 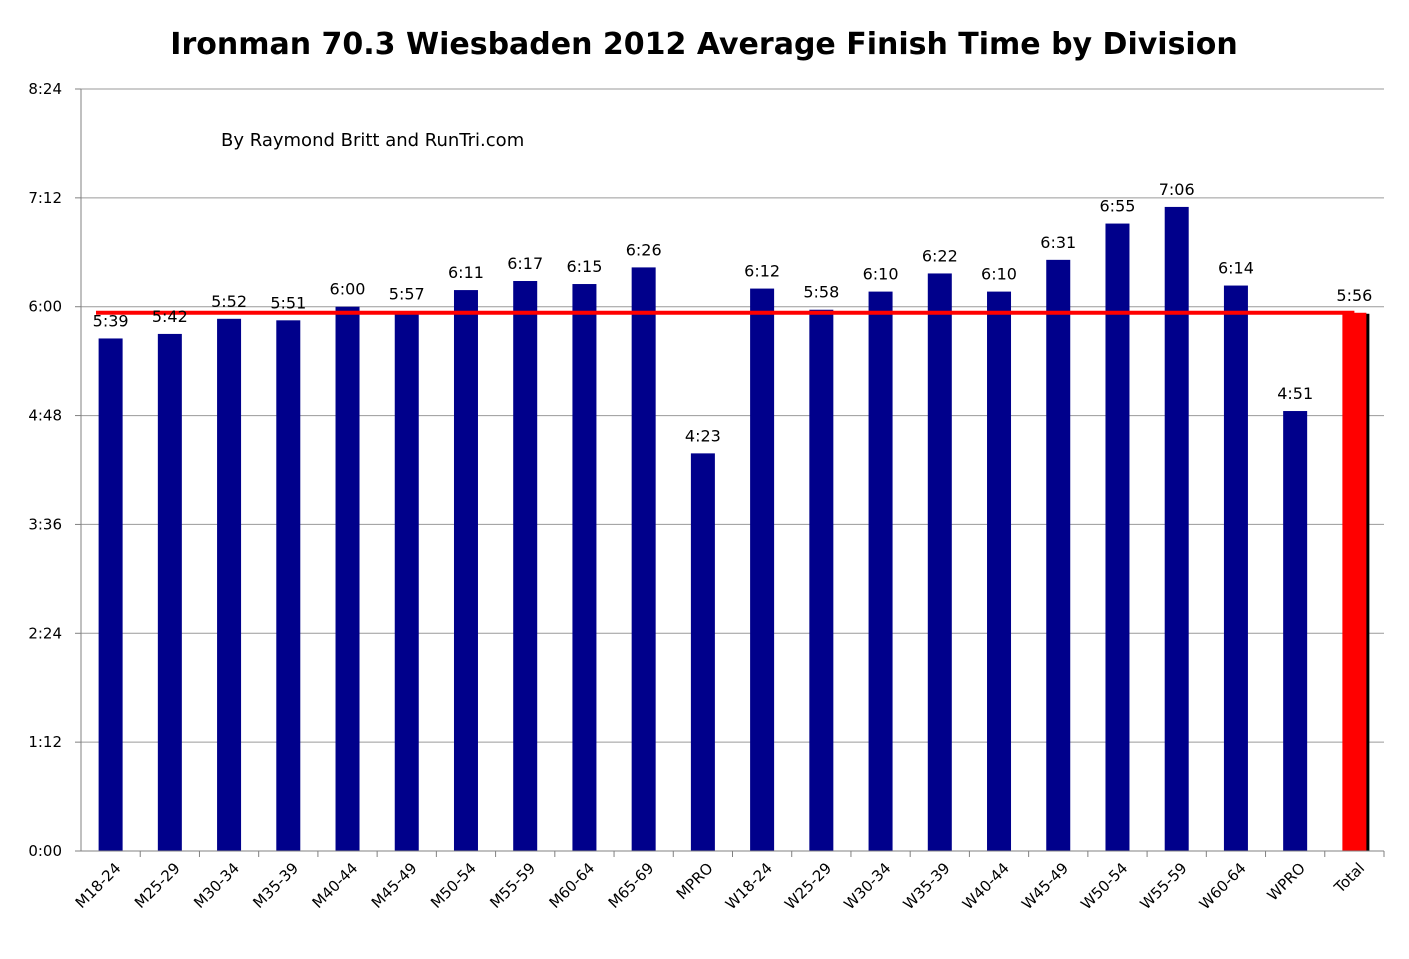 What do you see at coordinates (288, 302) in the screenshot?
I see `data-label: 5:51` at bounding box center [288, 302].